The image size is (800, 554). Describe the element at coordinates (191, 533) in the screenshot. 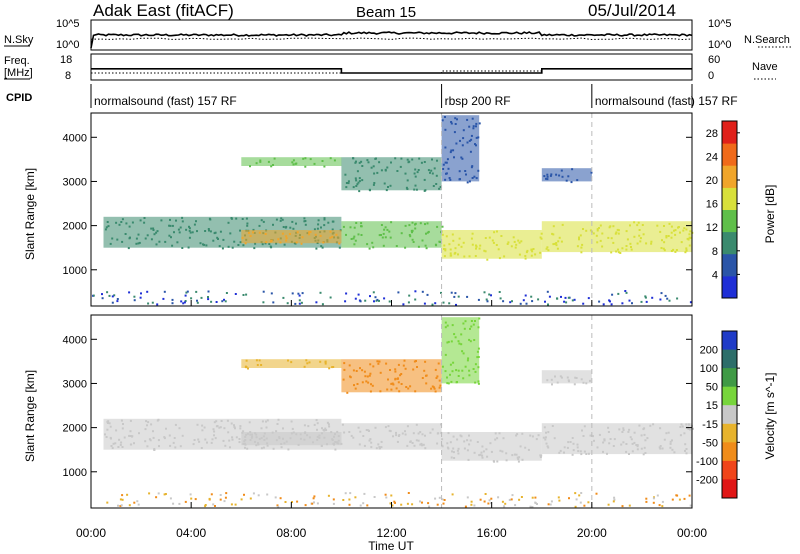

I see `x-tick-label: 04:00` at that location.